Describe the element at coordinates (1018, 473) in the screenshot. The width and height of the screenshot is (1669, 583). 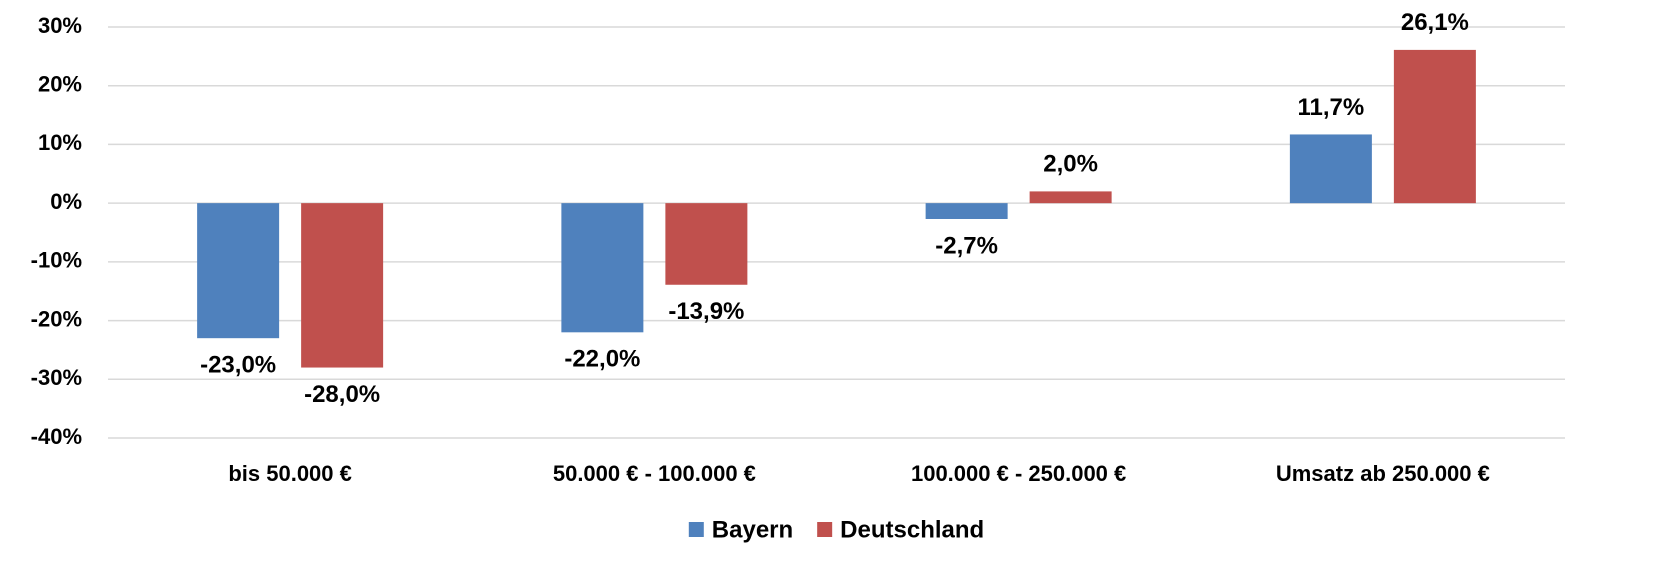
I see `x-tick-label: 100.000 € - 250.000 €` at that location.